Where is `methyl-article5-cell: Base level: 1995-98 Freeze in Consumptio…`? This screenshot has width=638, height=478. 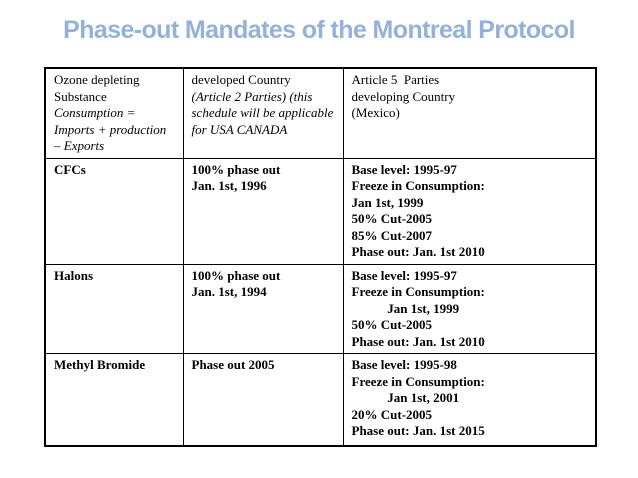
methyl-article5-cell: Base level: 1995-98 Freeze in Consumptio… is located at coordinates (469, 399).